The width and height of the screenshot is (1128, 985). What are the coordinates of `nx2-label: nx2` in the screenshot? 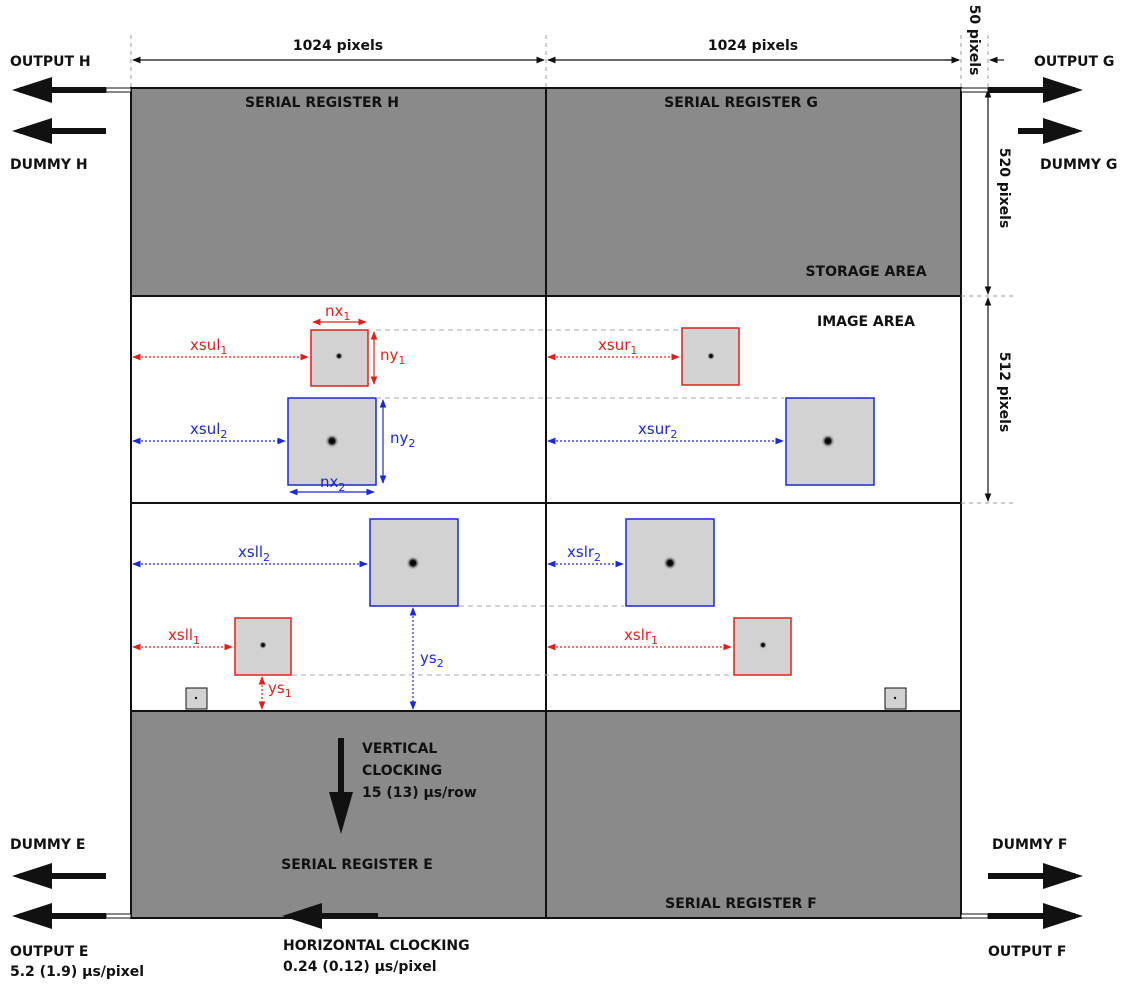 It's located at (332, 483).